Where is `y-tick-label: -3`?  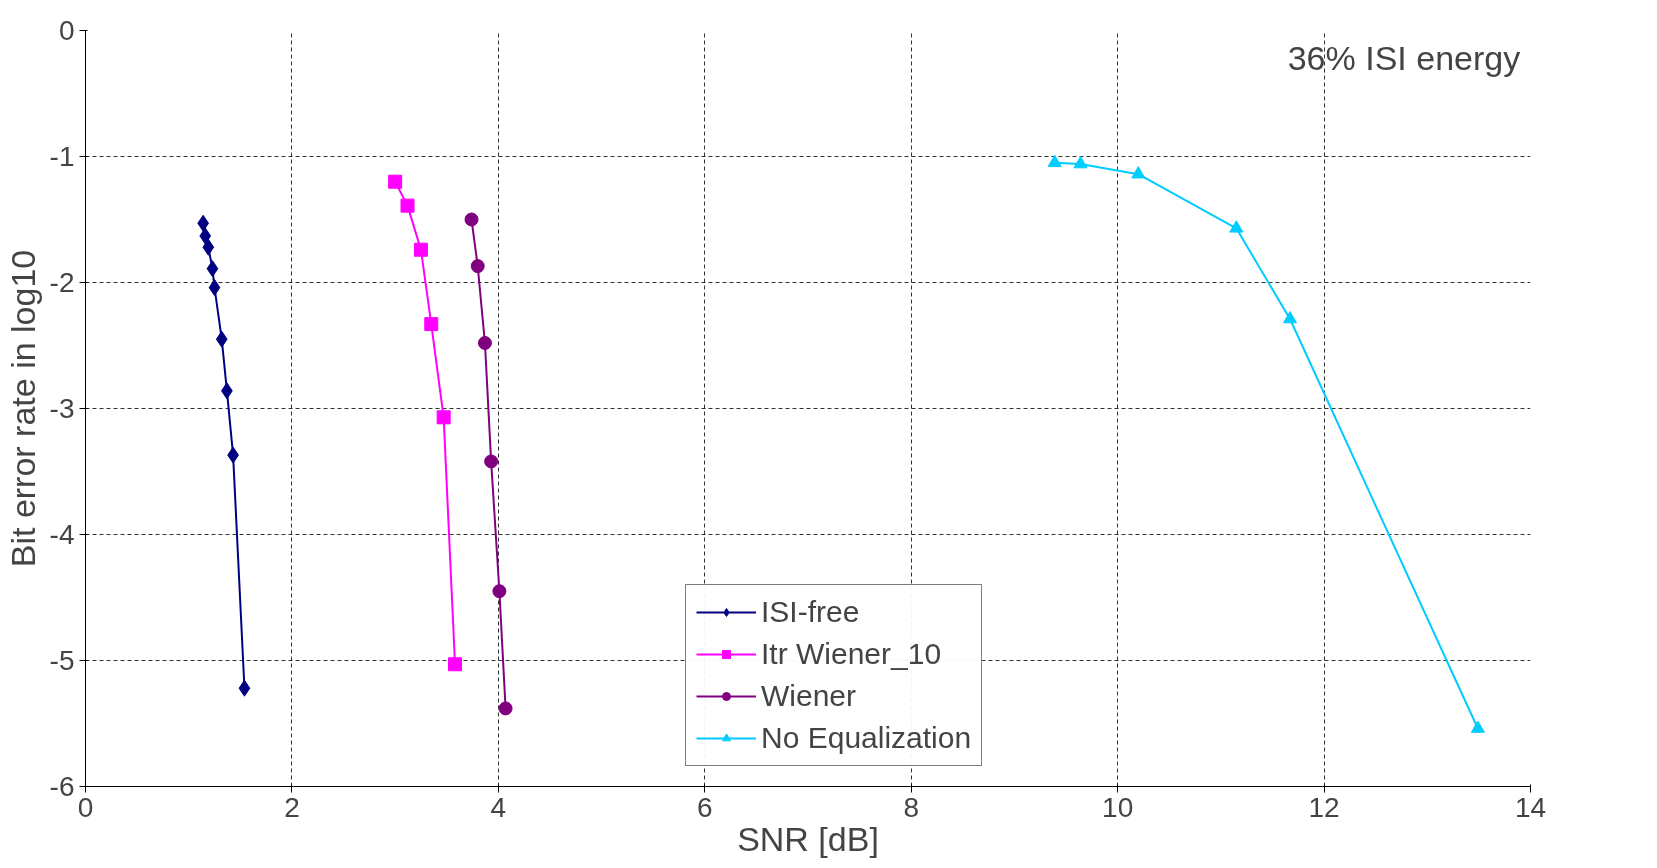
y-tick-label: -3 is located at coordinates (62, 408).